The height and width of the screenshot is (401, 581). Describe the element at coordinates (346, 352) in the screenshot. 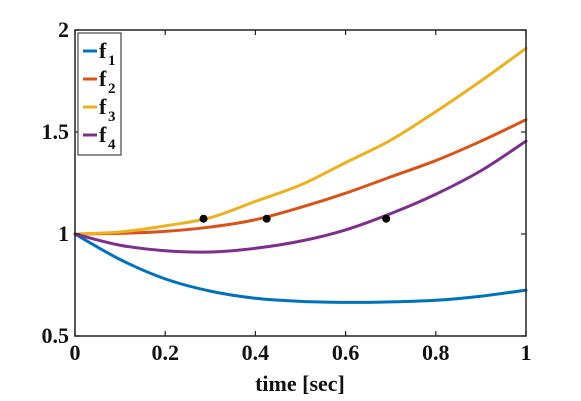

I see `x-tick-label: 0.6` at that location.